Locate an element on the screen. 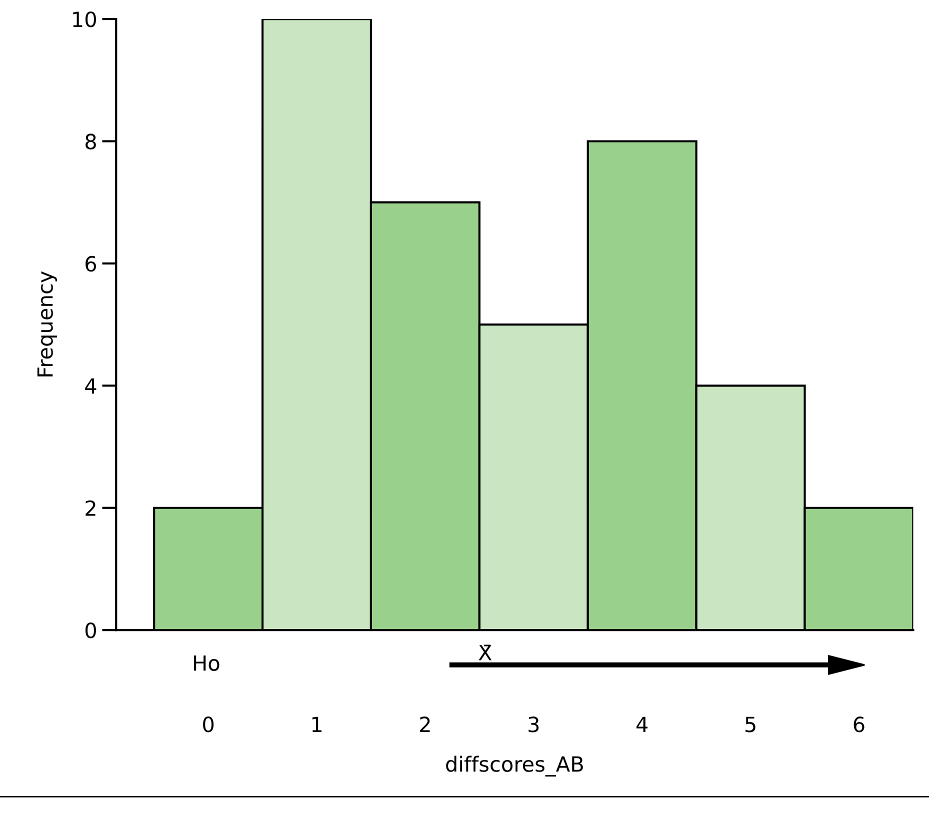 The image size is (929, 813). y-tick-label: 0 is located at coordinates (90, 630).